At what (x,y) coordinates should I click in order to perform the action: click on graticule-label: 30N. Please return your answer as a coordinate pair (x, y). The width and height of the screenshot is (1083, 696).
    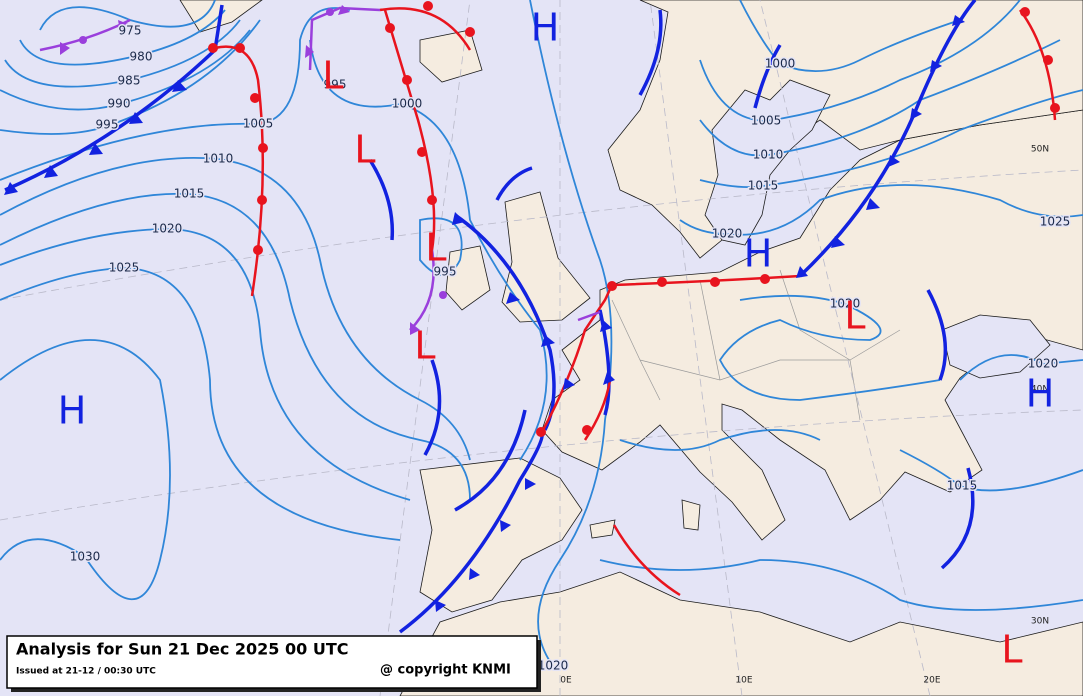
    Looking at the image, I should click on (1040, 622).